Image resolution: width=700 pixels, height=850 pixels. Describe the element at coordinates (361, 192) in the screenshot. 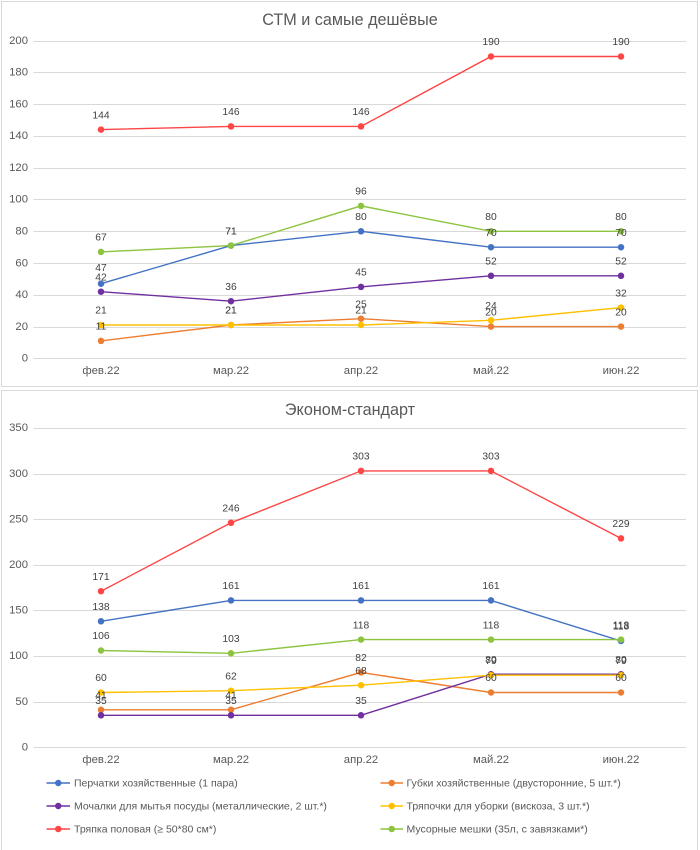

I see `svg-text: 96` at that location.